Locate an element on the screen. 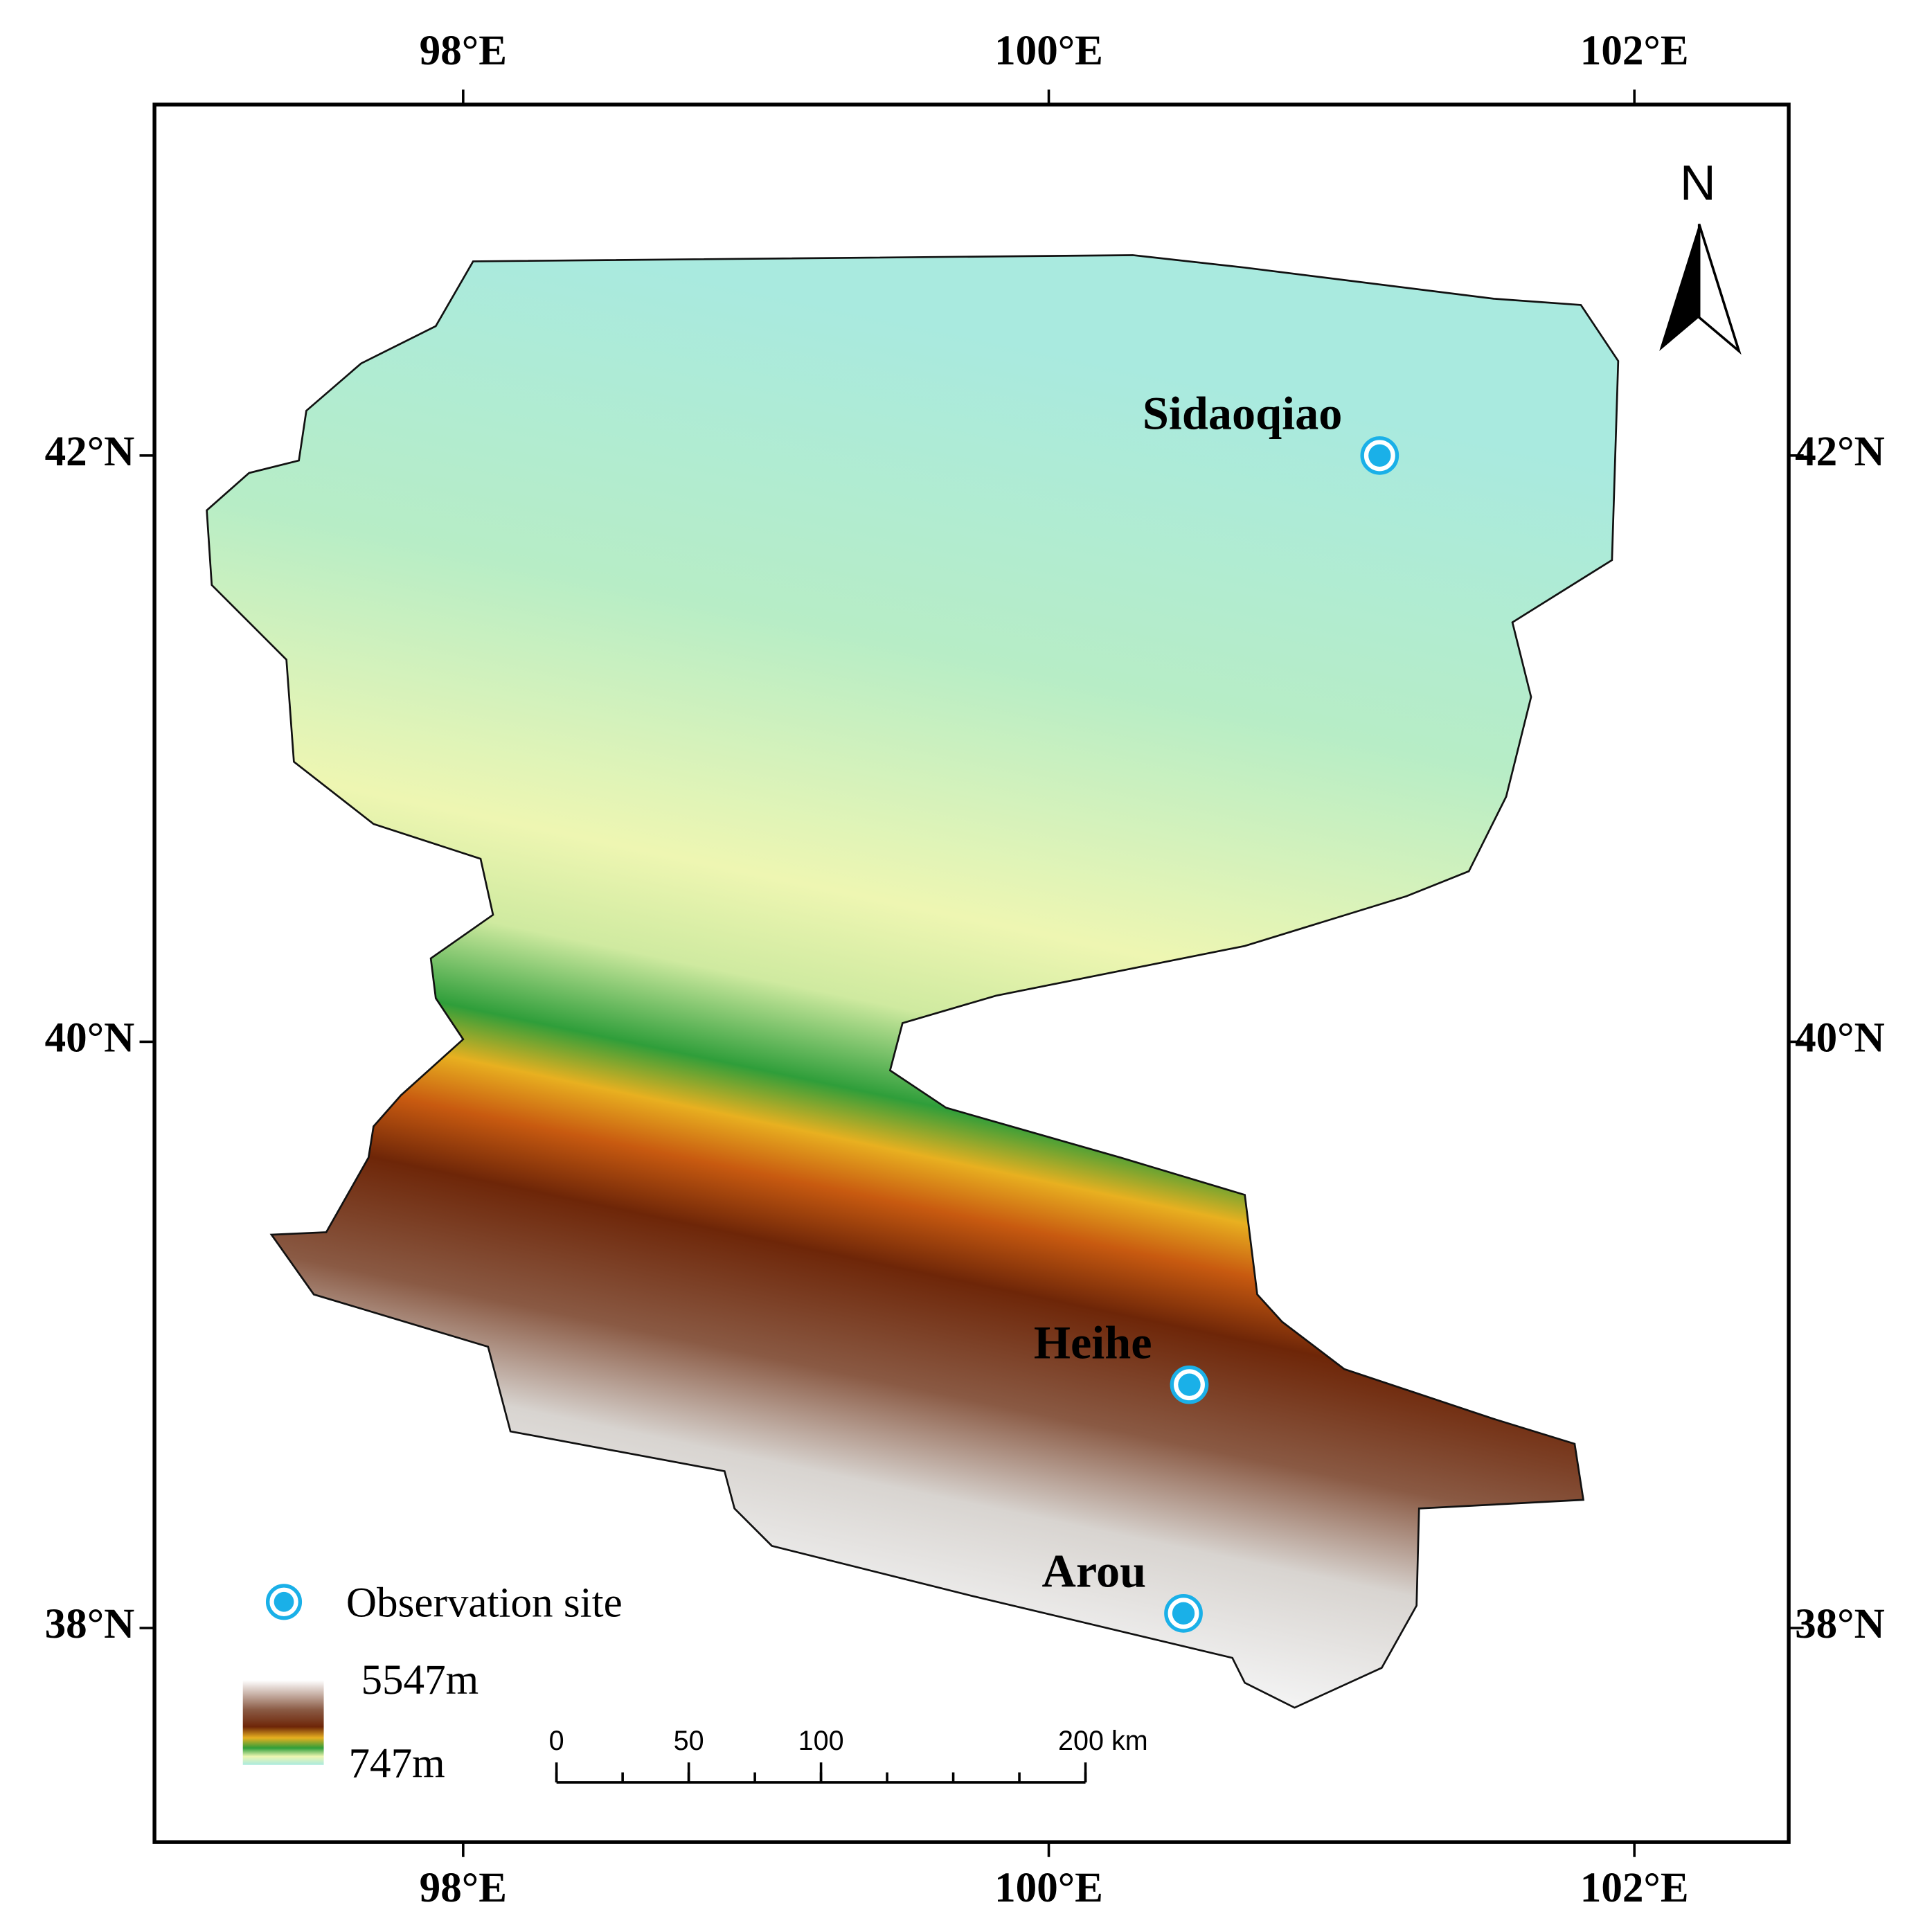 The width and height of the screenshot is (1932, 1923). lat-label-left: 42°N is located at coordinates (90, 452).